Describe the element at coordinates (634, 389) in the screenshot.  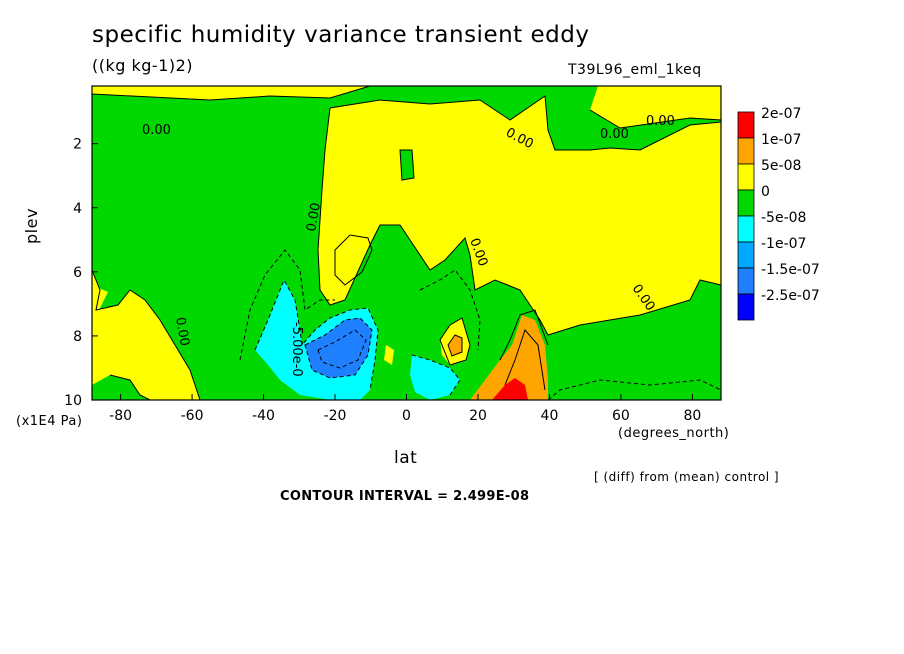
I see `negative-contour-north-low` at that location.